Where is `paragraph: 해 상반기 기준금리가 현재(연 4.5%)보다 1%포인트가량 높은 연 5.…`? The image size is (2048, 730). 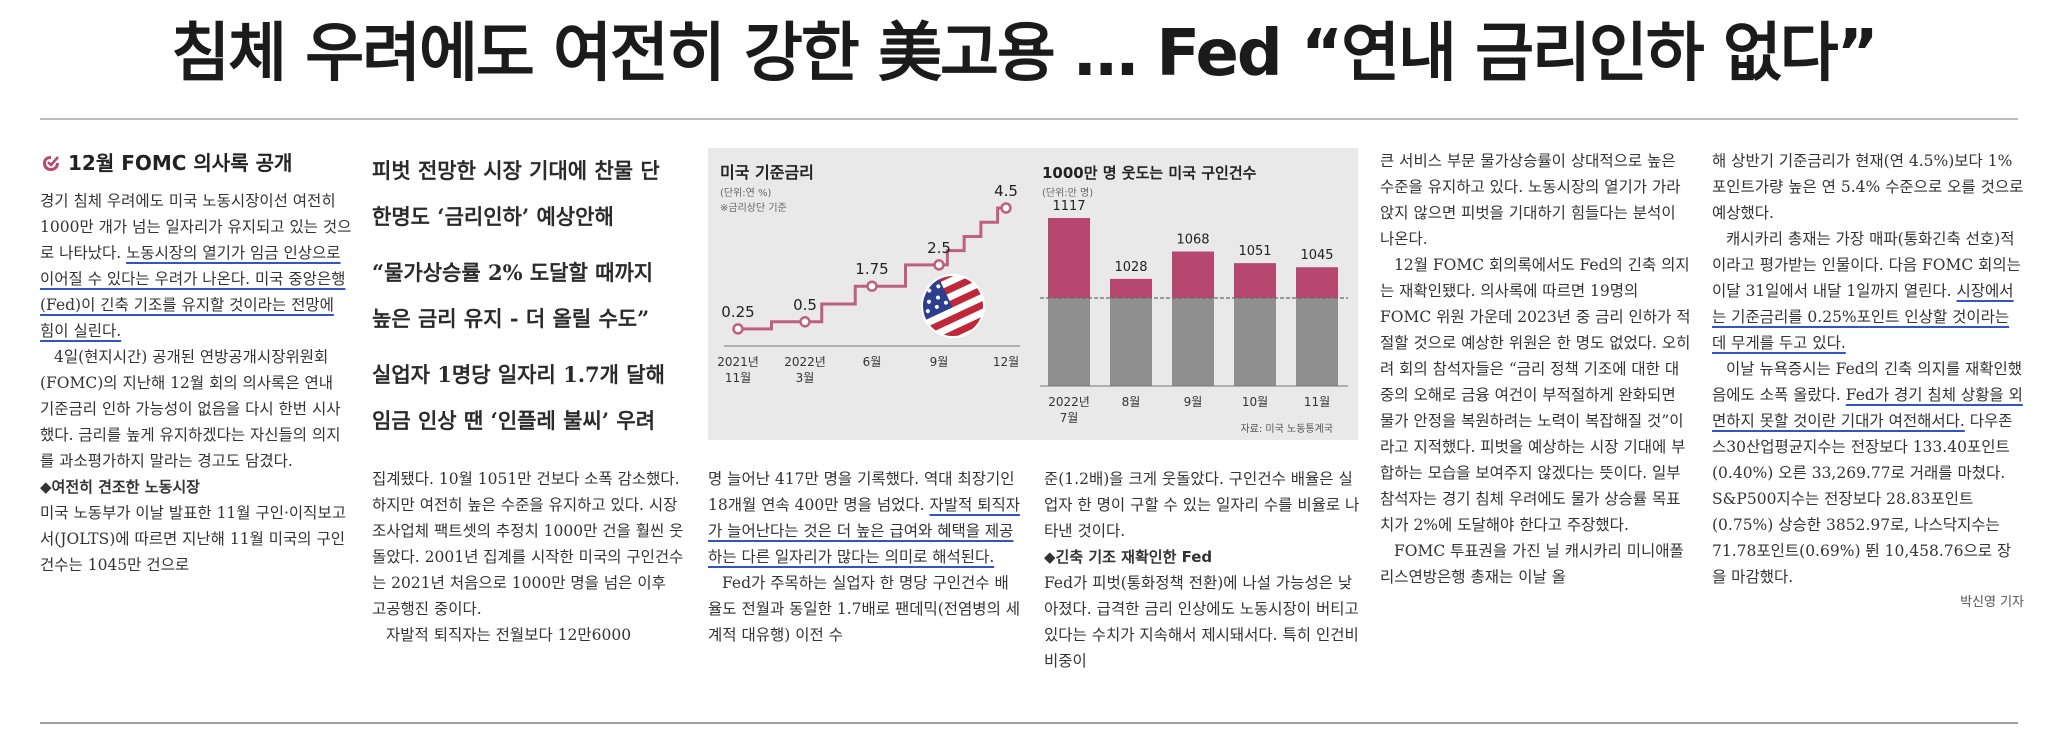
paragraph: 해 상반기 기준금리가 현재(연 4.5%)보다 1%포인트가량 높은 연 5.… is located at coordinates (1868, 187).